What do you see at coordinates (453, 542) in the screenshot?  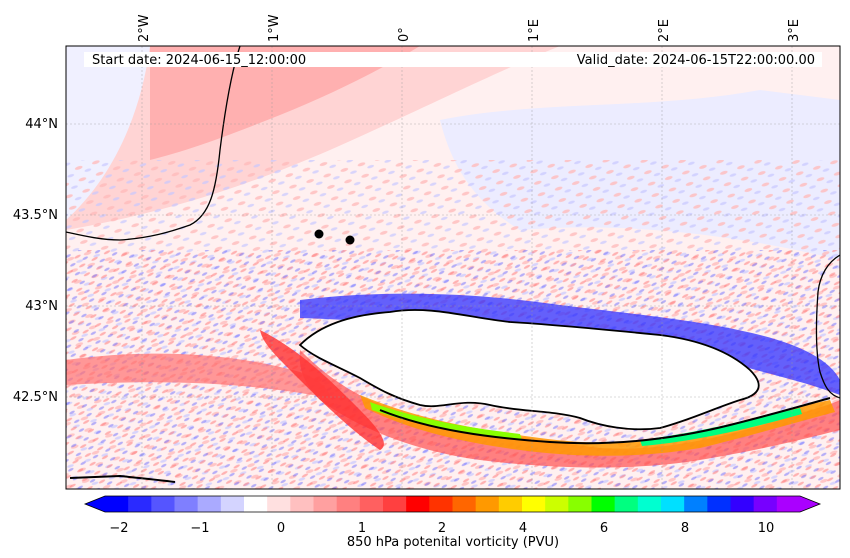 I see `colorbar-title: 850 hPa potenital vorticity (PVU)` at bounding box center [453, 542].